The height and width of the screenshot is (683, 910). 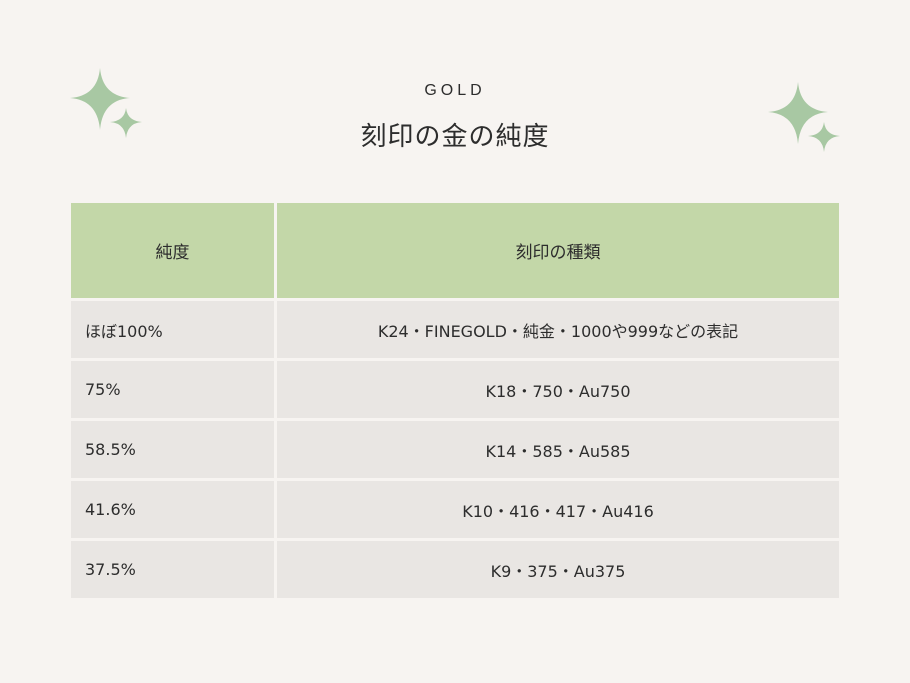 I want to click on table-cell-stamp: K9・375・Au375, so click(x=558, y=569).